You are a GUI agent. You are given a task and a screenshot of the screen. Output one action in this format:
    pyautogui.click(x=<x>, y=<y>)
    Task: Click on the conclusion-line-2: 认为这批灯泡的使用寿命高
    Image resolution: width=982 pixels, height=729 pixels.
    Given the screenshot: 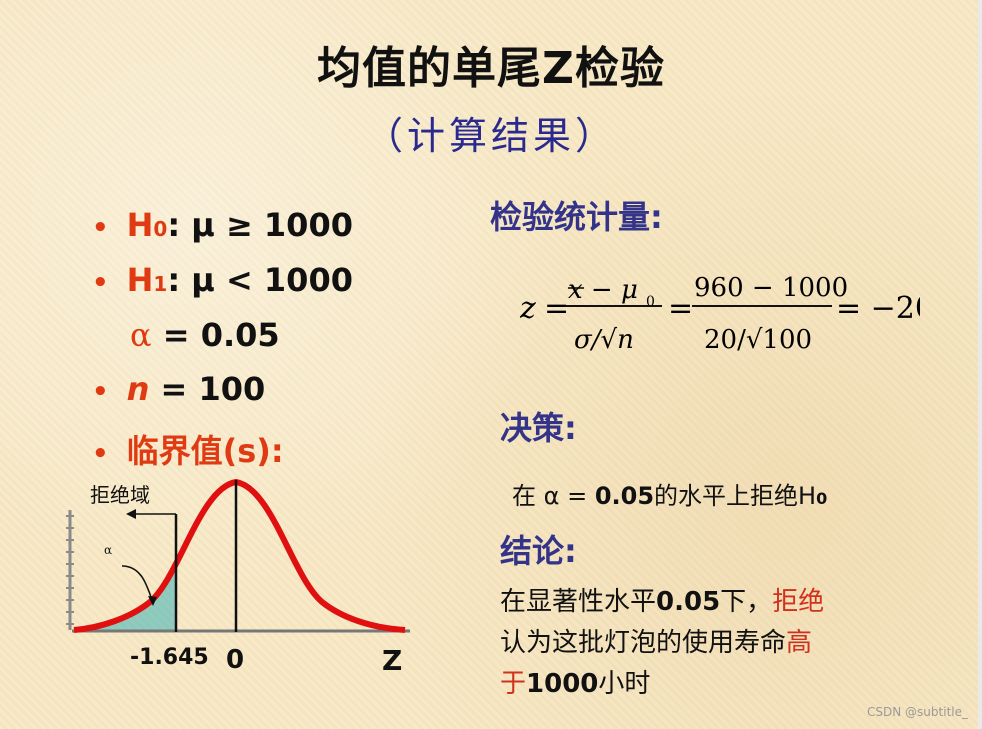 What is the action you would take?
    pyautogui.click(x=656, y=643)
    